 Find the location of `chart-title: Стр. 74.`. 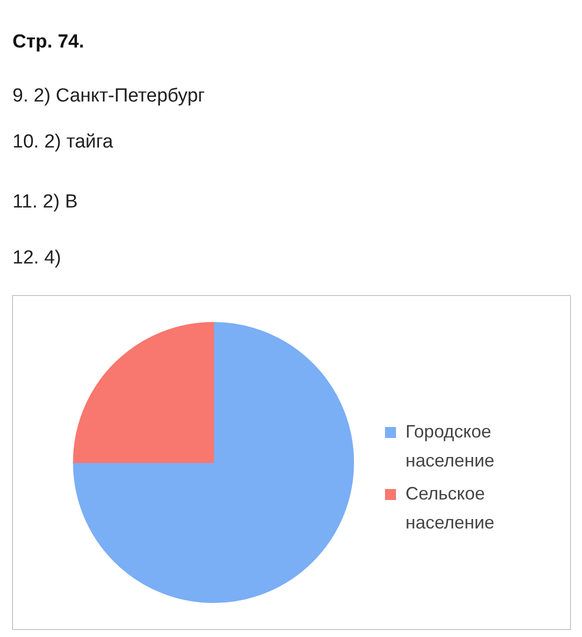

chart-title: Стр. 74. is located at coordinates (48, 42).